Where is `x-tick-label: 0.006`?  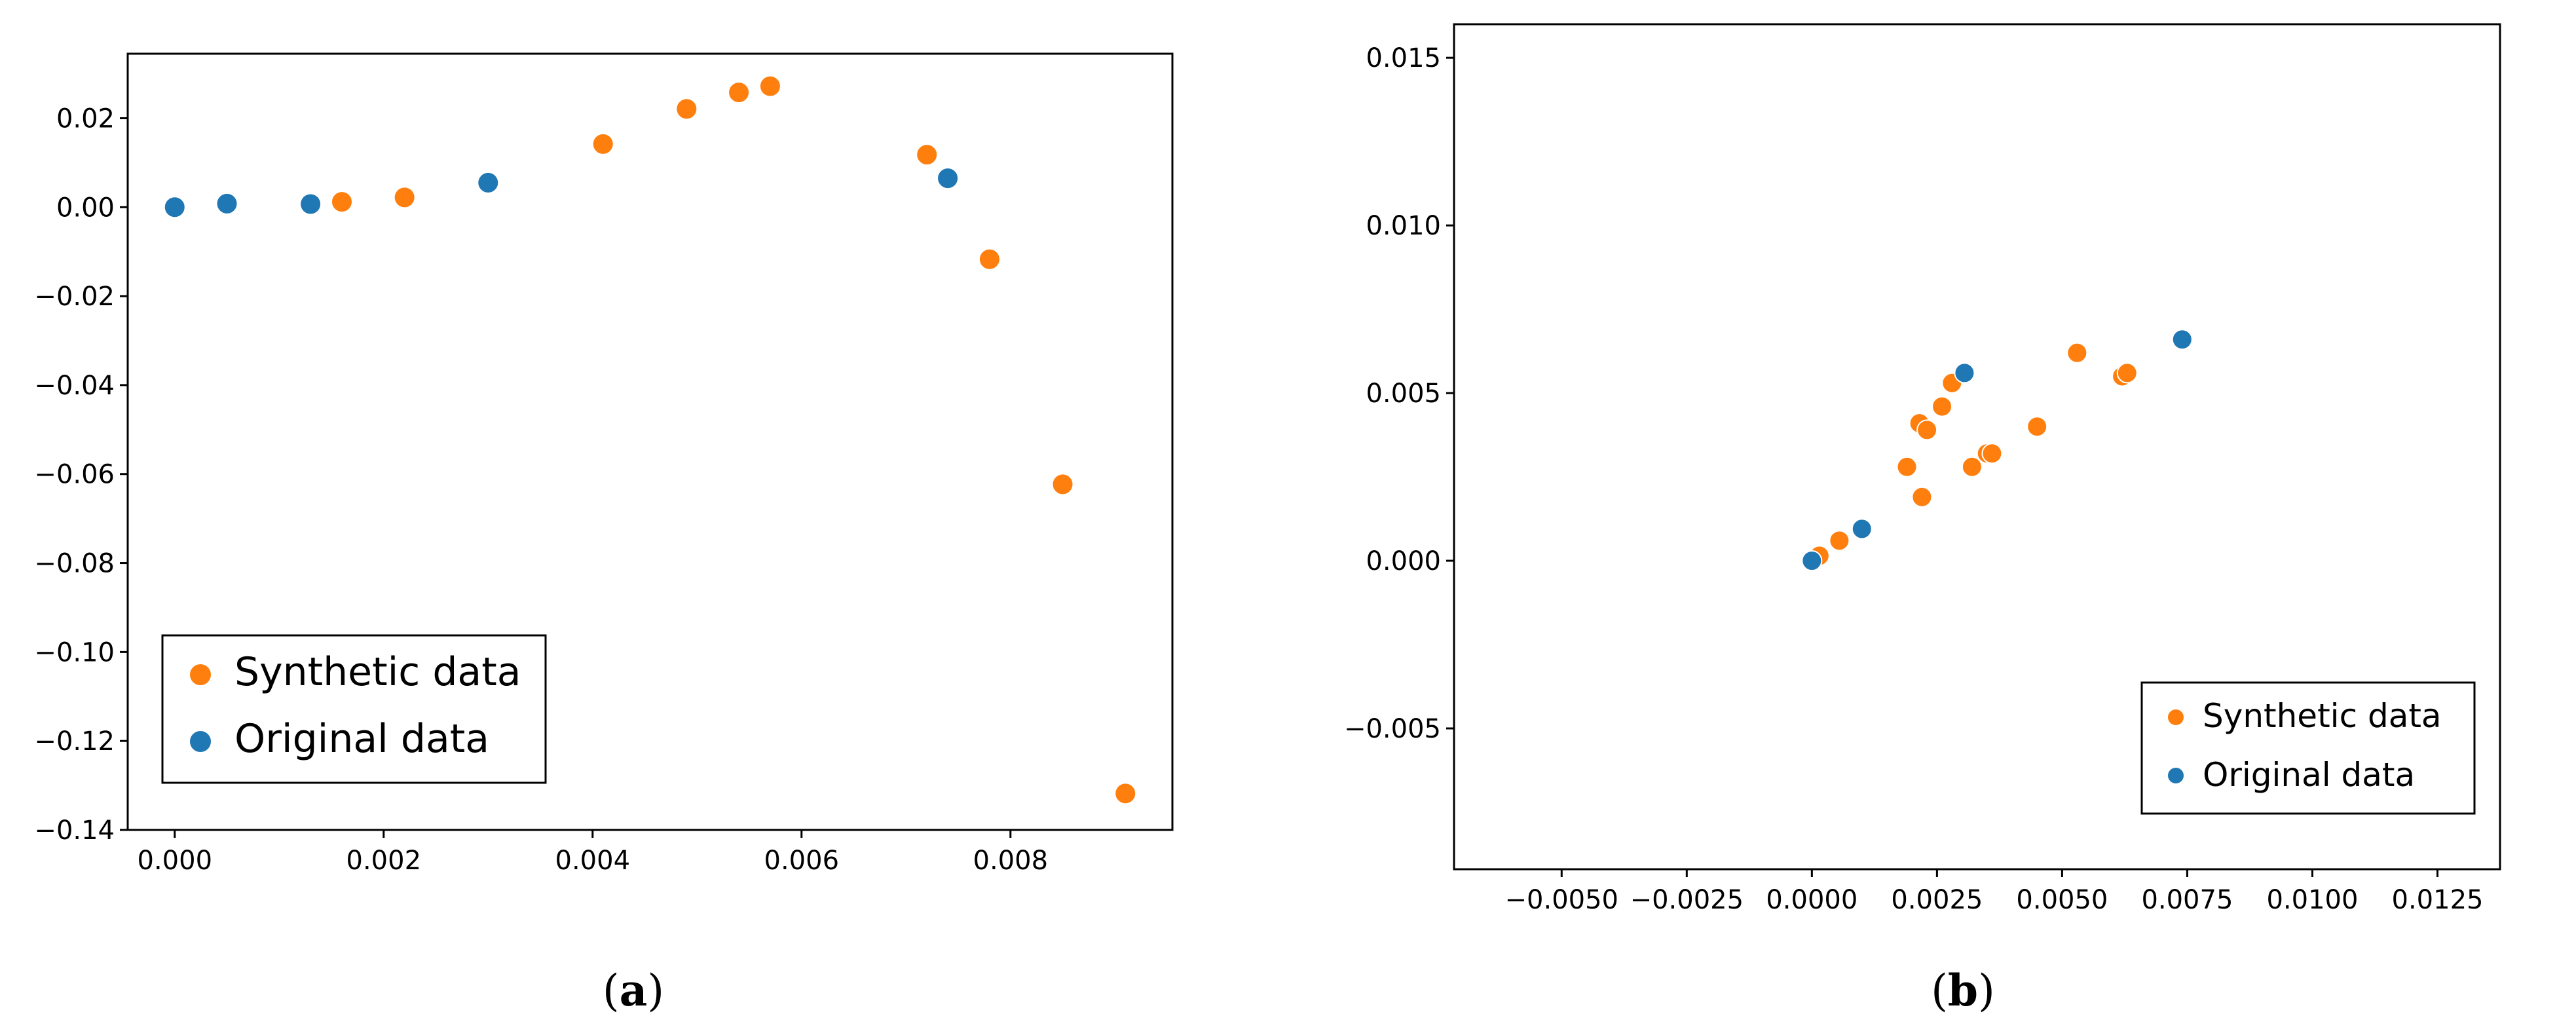
x-tick-label: 0.006 is located at coordinates (802, 861).